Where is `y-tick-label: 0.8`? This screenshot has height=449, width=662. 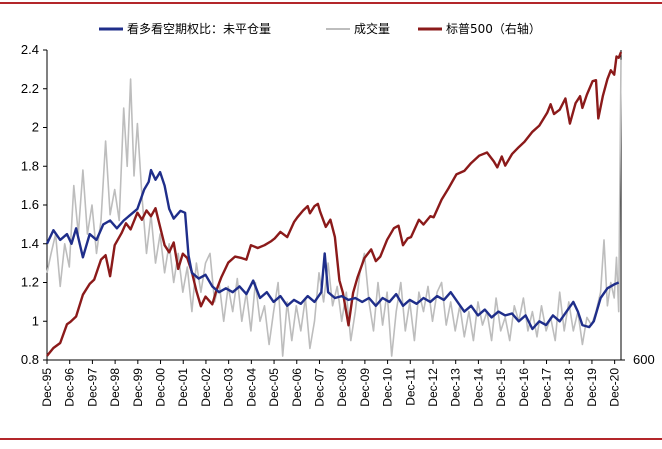
y-tick-label: 0.8 is located at coordinates (30, 359).